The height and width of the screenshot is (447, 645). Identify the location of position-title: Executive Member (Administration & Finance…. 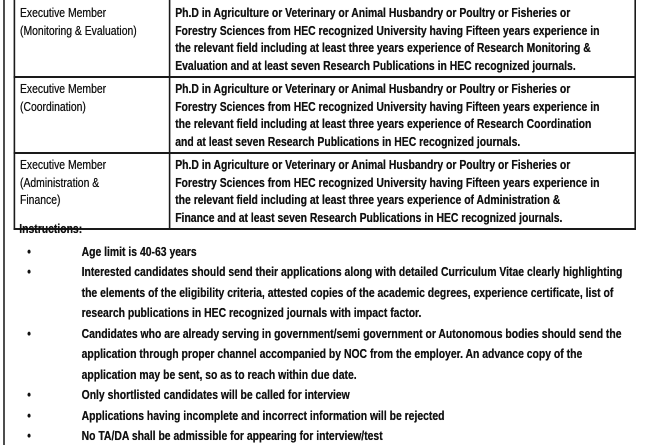
(92, 191).